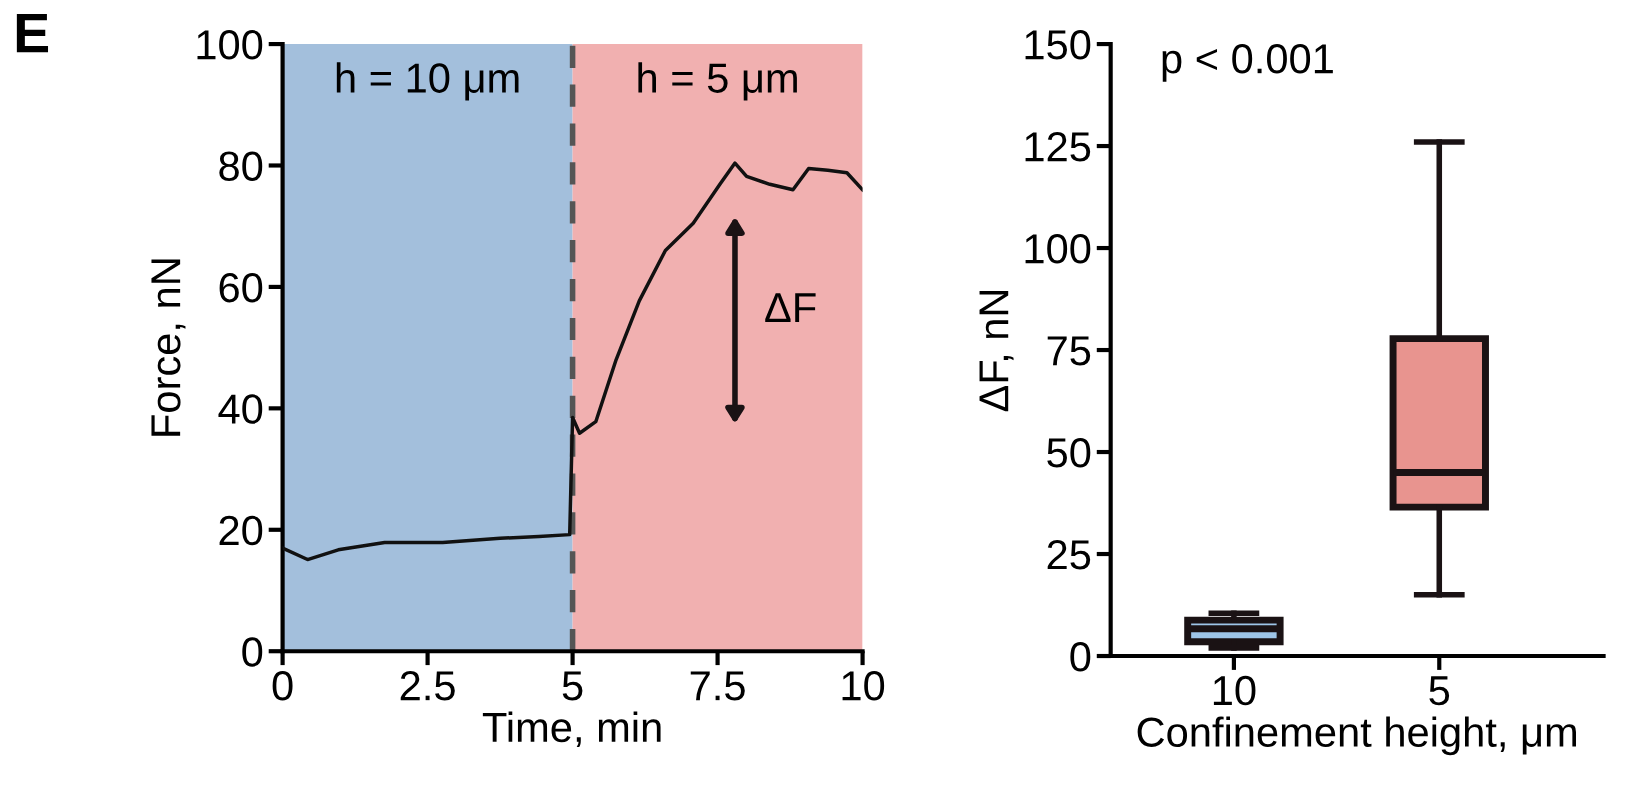 The height and width of the screenshot is (801, 1643). I want to click on y-axis-title: Force, nN, so click(168, 347).